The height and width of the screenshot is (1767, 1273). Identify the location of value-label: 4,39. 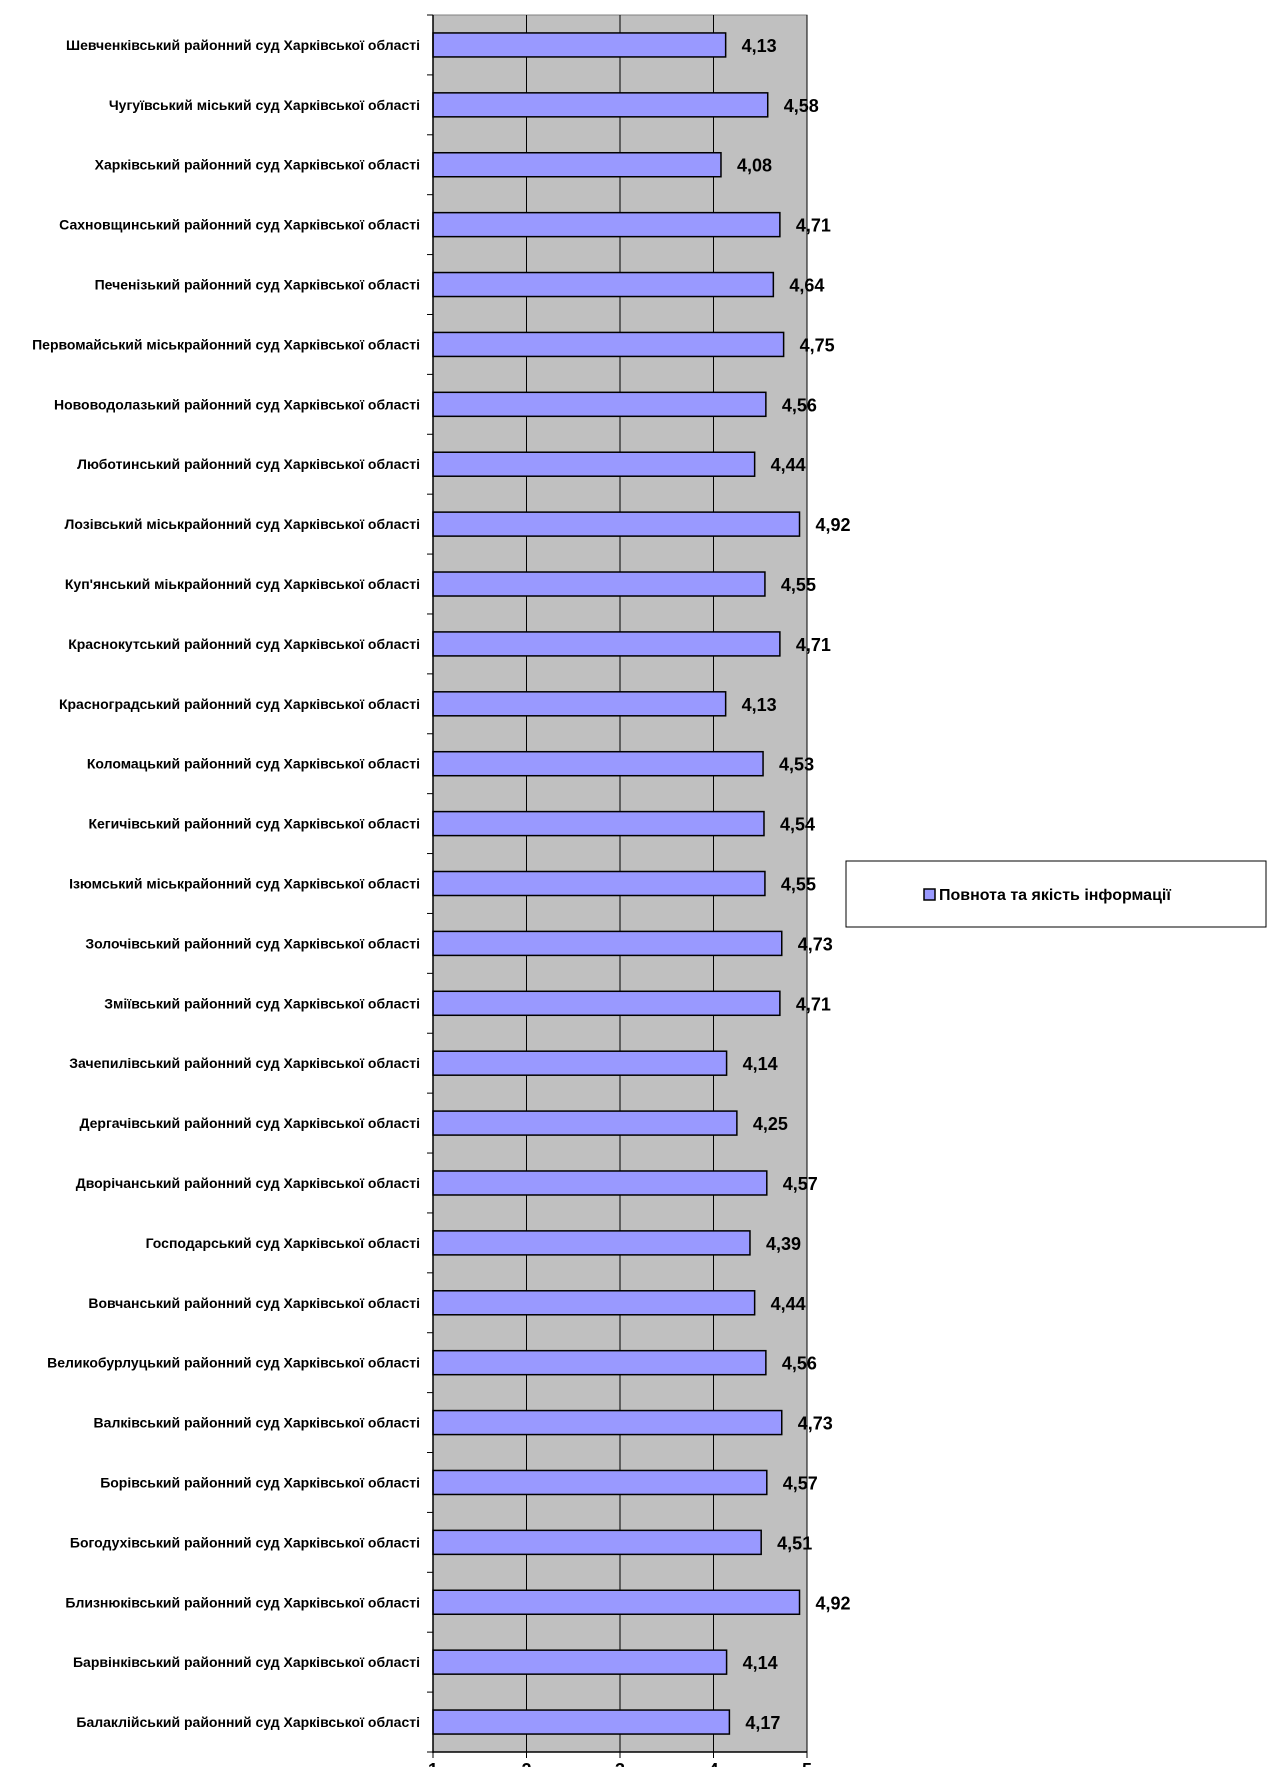
(783, 1244).